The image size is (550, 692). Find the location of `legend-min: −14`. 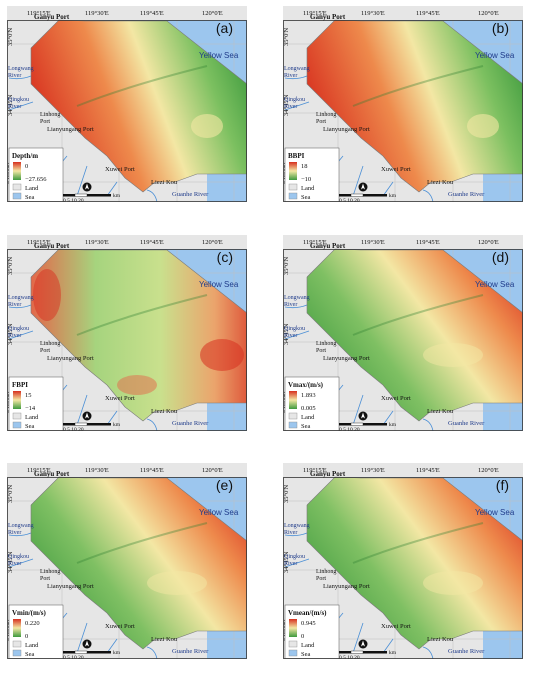

legend-min: −14 is located at coordinates (30, 408).